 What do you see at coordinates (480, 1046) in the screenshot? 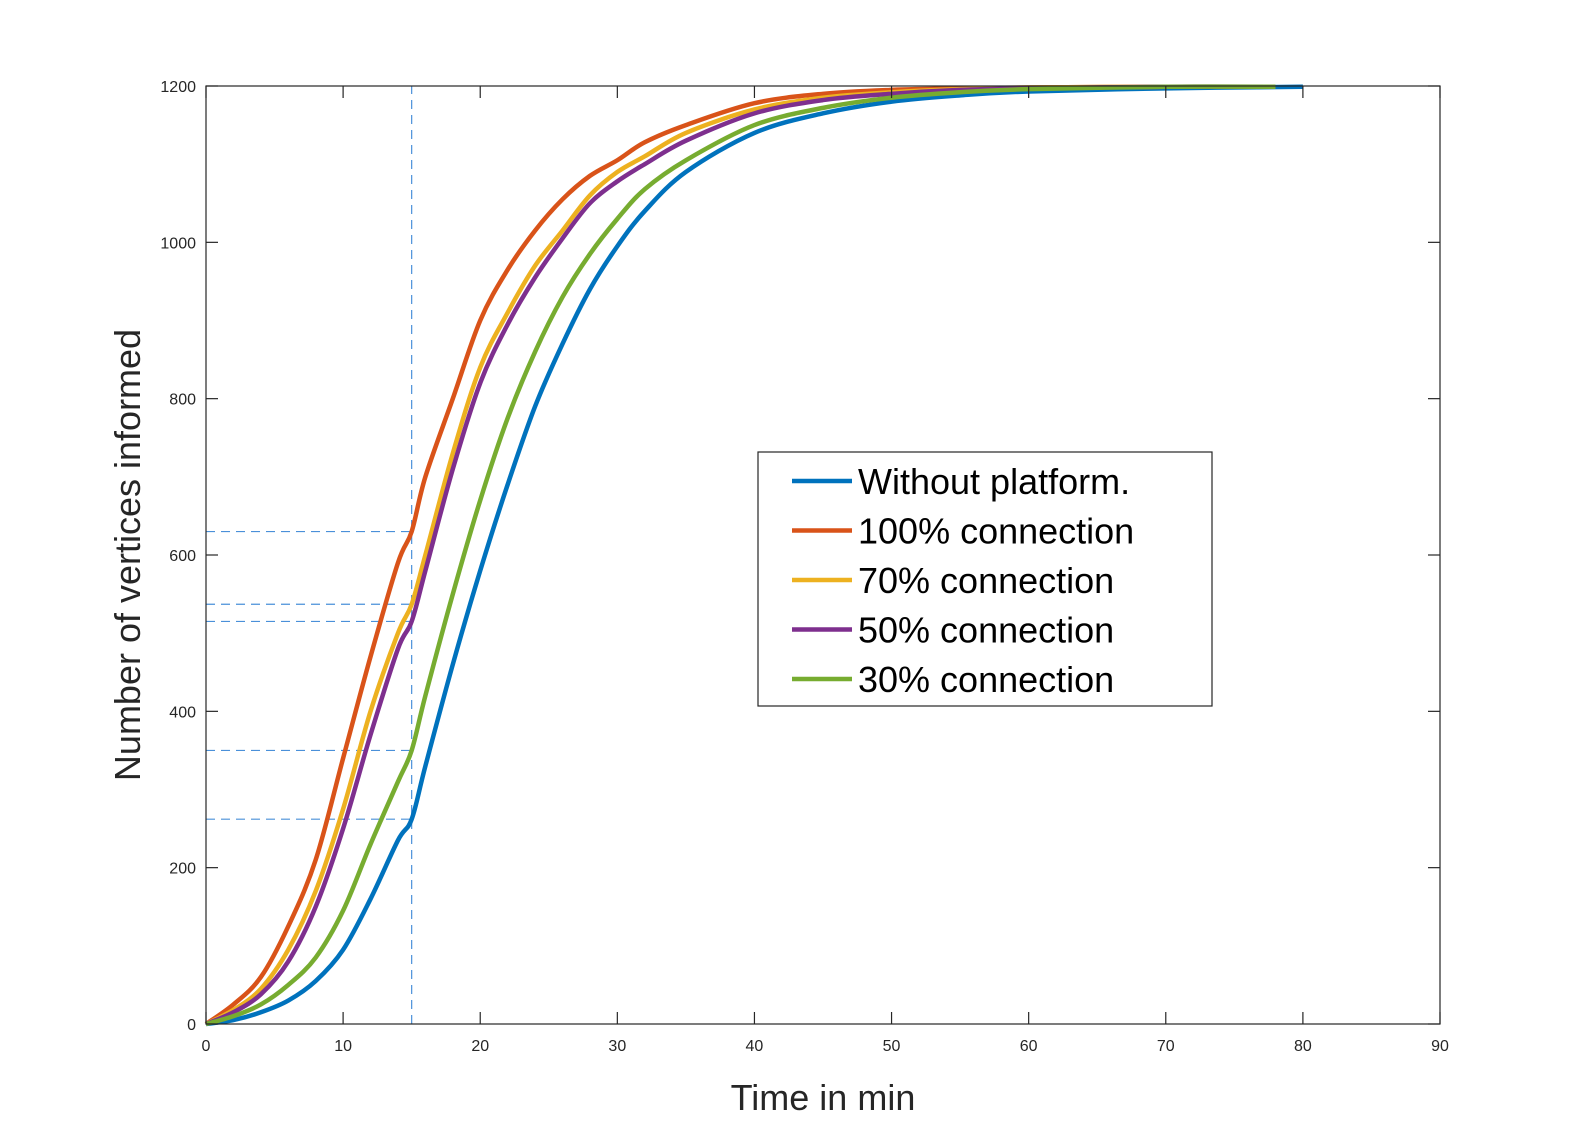
I see `x-tick-label: 20` at bounding box center [480, 1046].